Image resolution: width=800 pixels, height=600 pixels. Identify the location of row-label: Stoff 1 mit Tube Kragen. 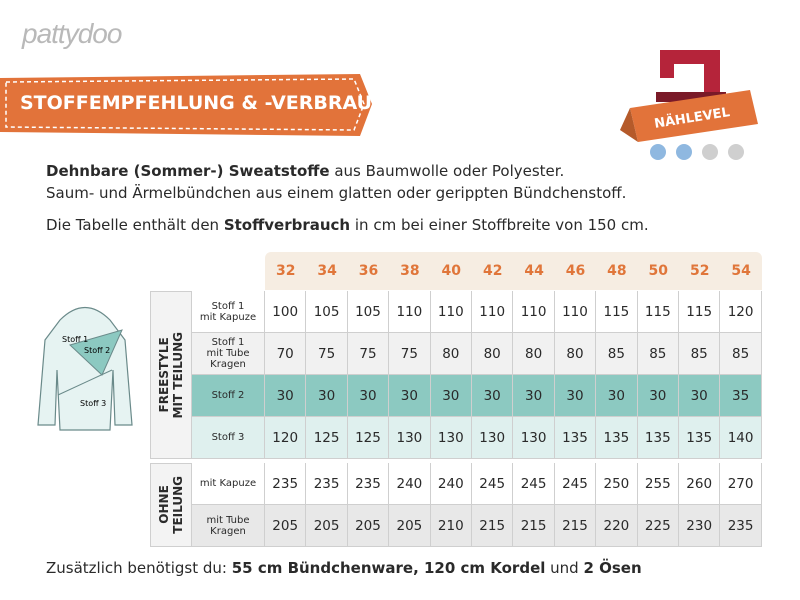
(228, 354).